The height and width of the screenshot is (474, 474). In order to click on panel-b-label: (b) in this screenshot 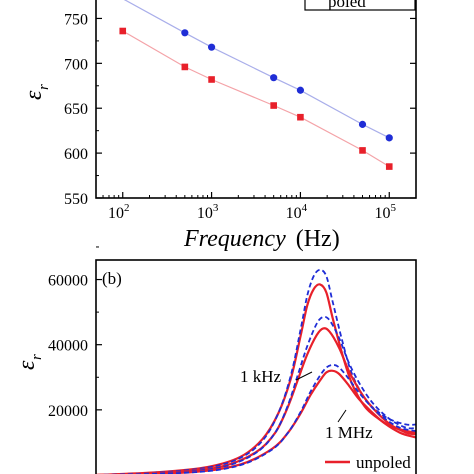, I will do `click(112, 278)`.